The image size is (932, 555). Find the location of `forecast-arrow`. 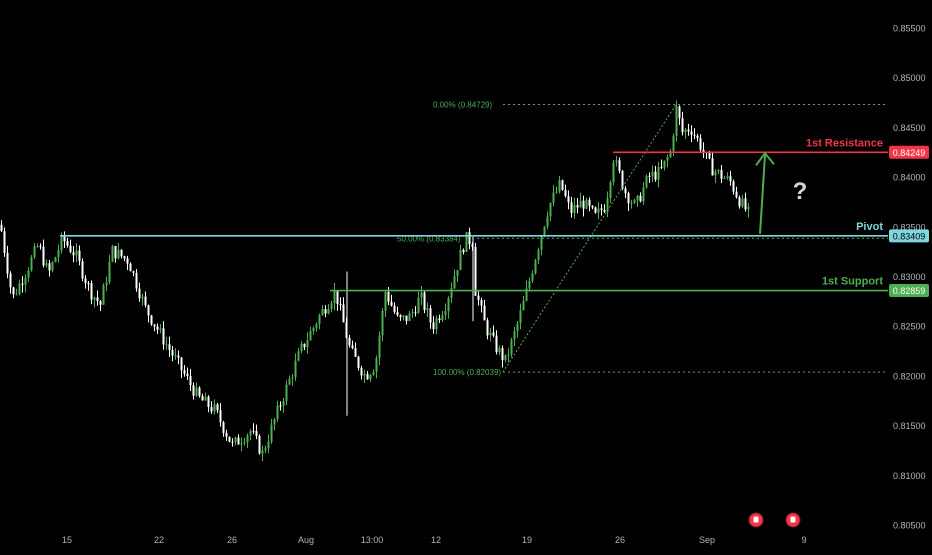

forecast-arrow is located at coordinates (762, 194).